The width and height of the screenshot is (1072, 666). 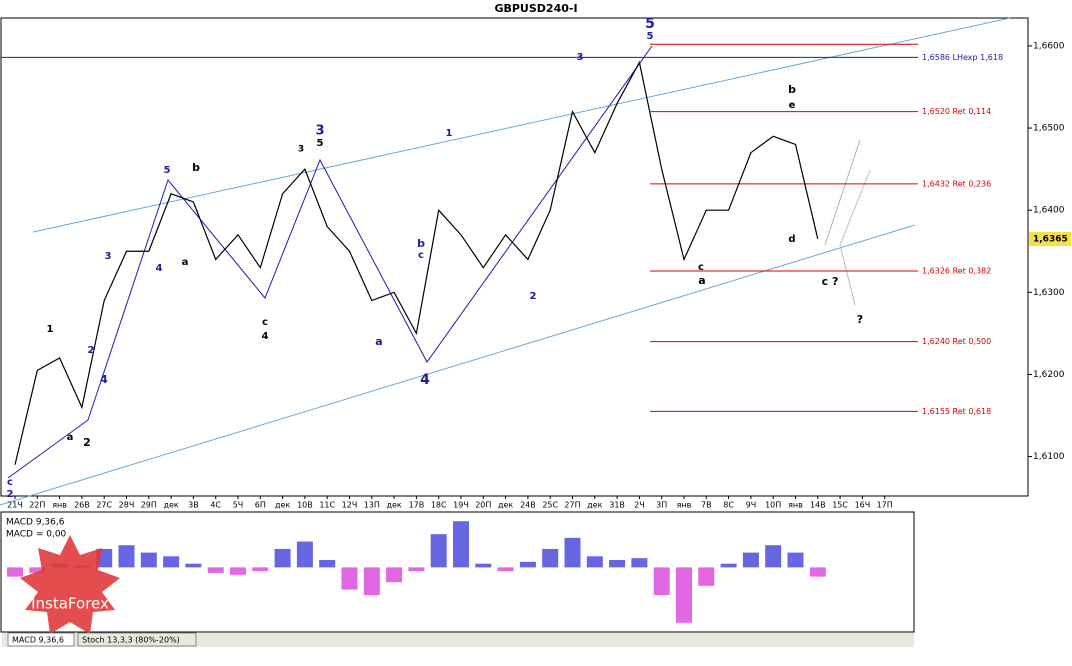 What do you see at coordinates (661, 505) in the screenshot?
I see `x-tick-label: 3П` at bounding box center [661, 505].